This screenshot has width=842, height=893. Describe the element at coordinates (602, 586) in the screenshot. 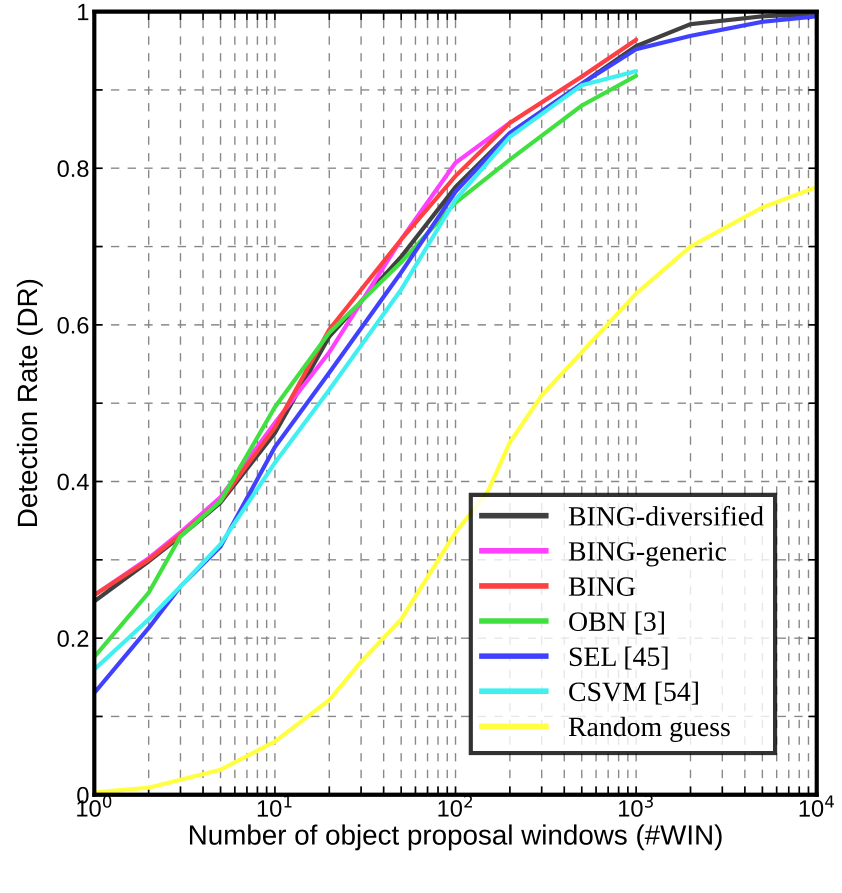

I see `legend-label: BING` at that location.